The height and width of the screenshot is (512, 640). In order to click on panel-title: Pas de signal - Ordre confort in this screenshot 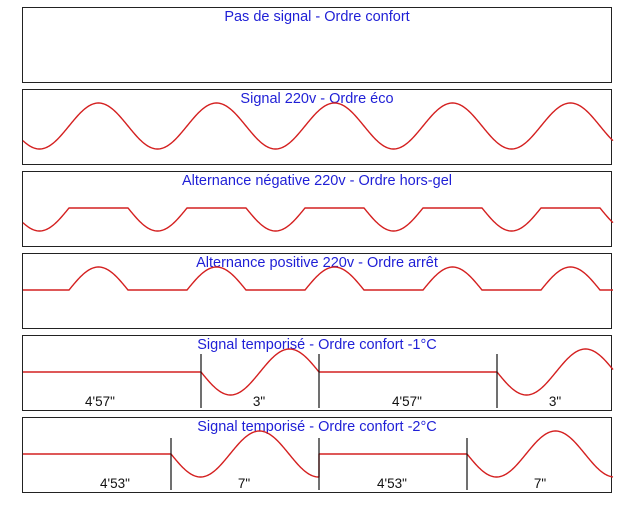, I will do `click(317, 17)`.